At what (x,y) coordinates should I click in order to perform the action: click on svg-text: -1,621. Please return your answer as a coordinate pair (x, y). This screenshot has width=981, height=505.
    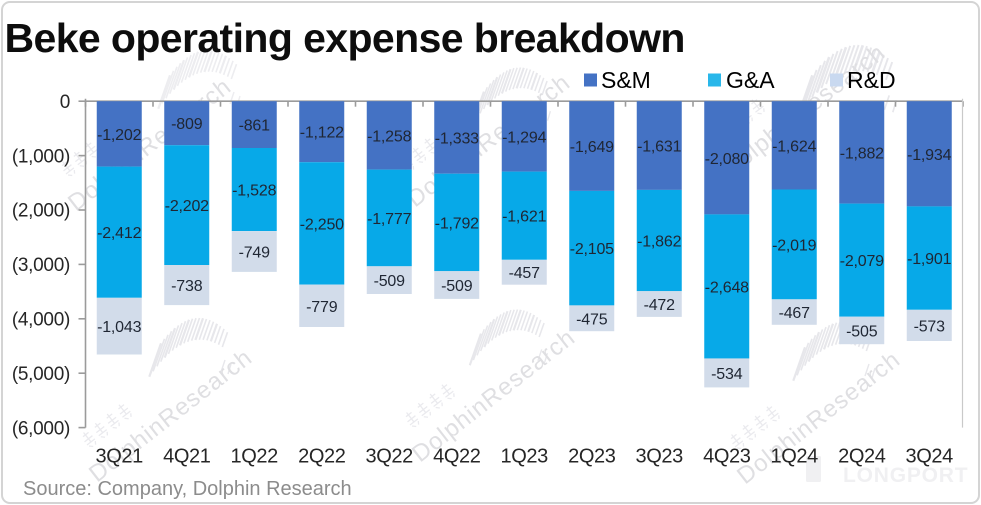
    Looking at the image, I should click on (524, 217).